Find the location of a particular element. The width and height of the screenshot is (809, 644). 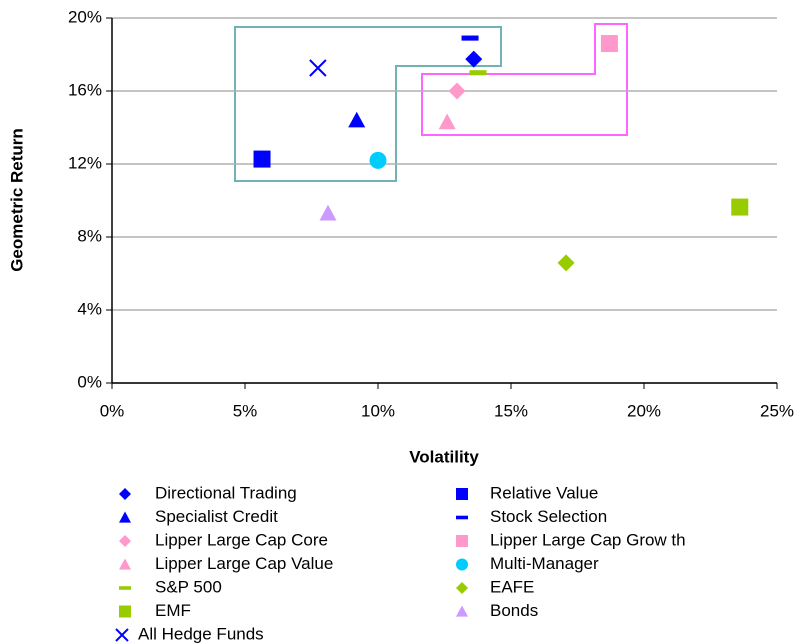

y-axis-title: Geometric Return is located at coordinates (16, 200).